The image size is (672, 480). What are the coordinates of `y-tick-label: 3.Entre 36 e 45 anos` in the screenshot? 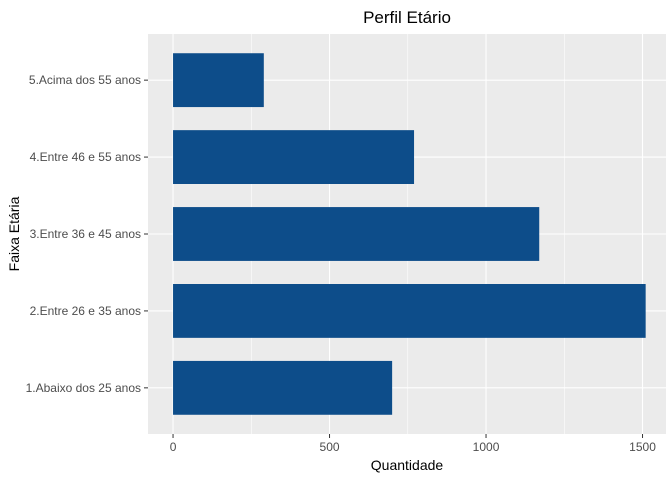 It's located at (85, 234).